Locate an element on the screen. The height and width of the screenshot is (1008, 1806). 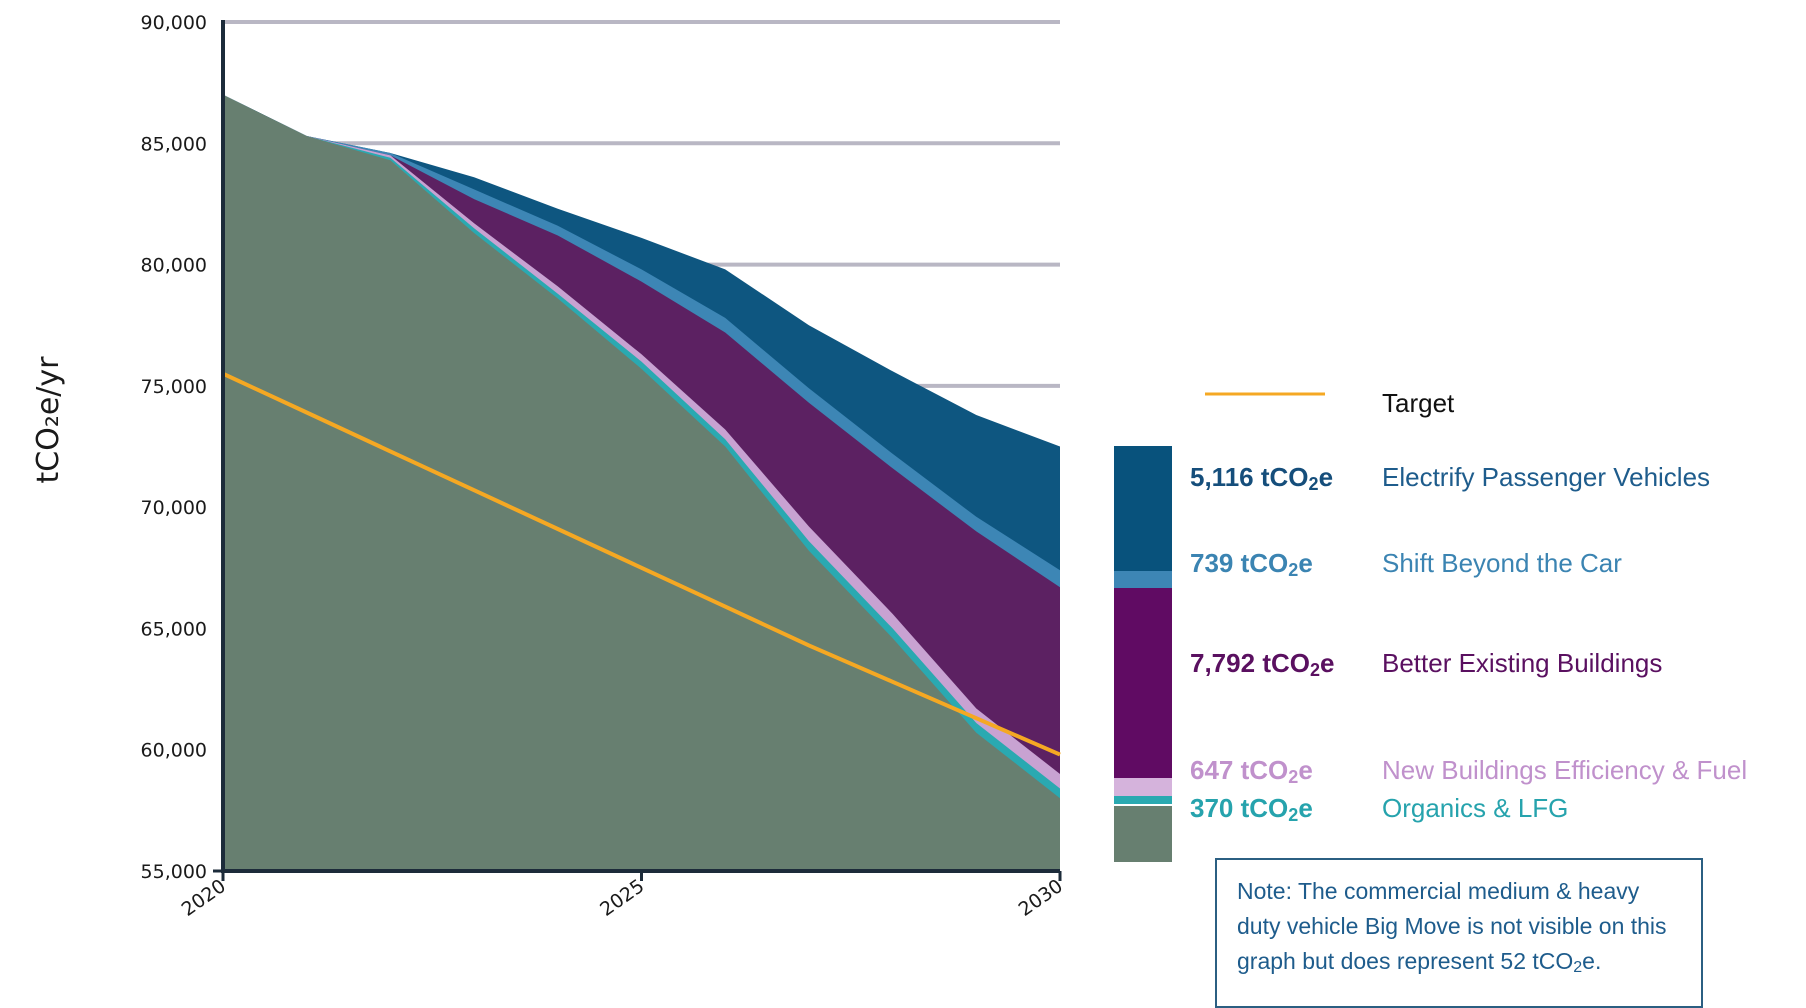
legend-amount-organics: 370 tCO2e is located at coordinates (1251, 809).